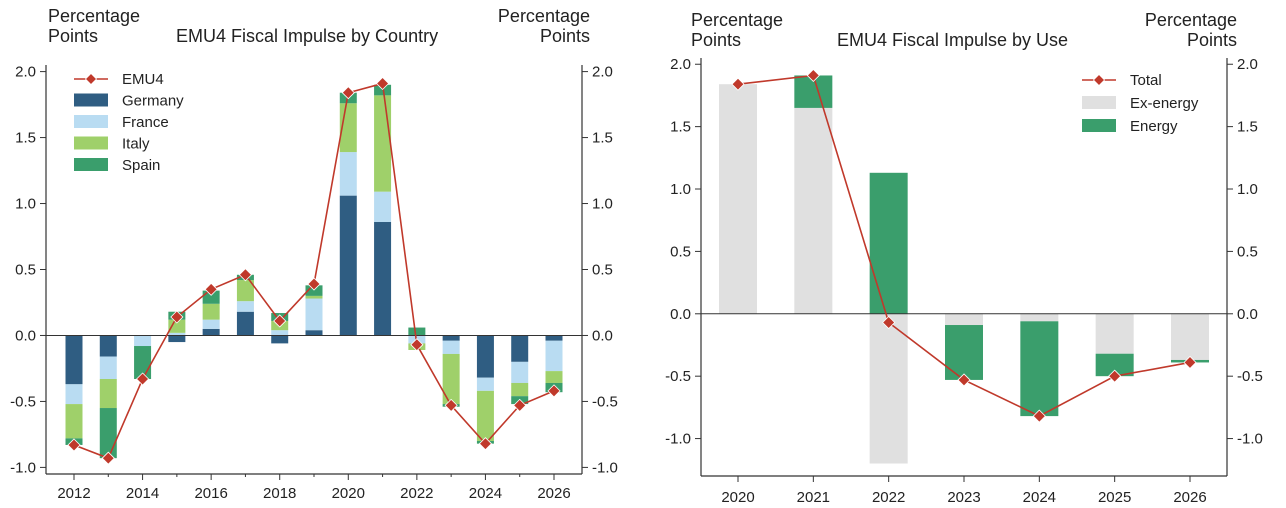  I want to click on legend: EMU4 Germany France Italy Spain, so click(129, 122).